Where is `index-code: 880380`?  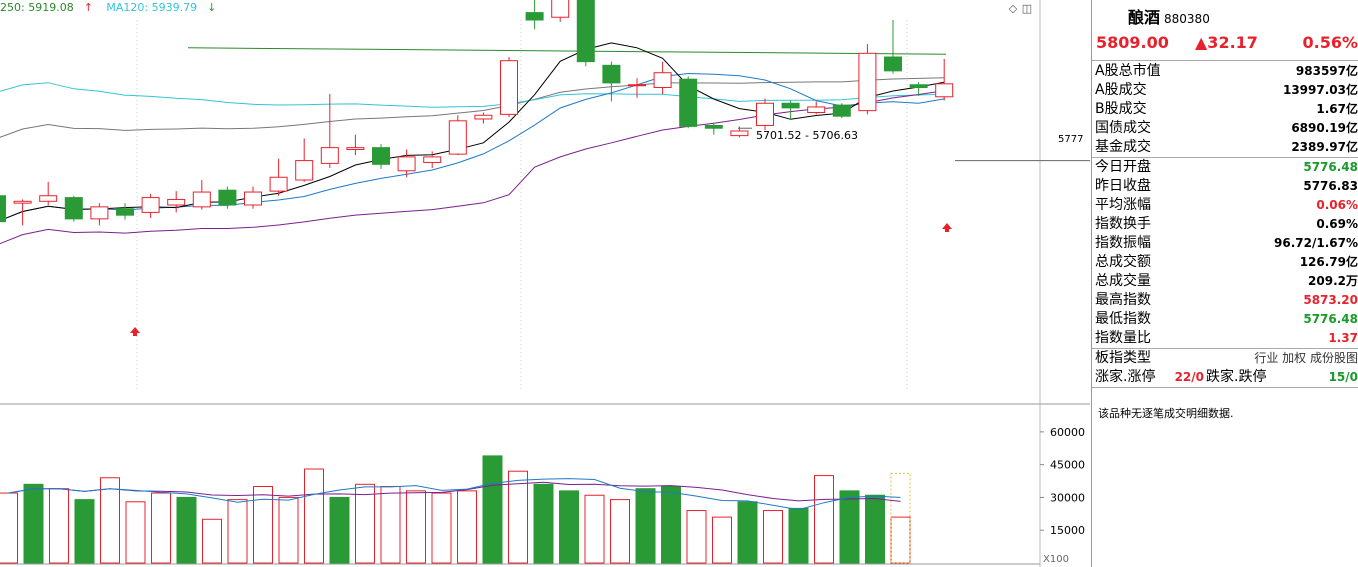 index-code: 880380 is located at coordinates (1187, 19).